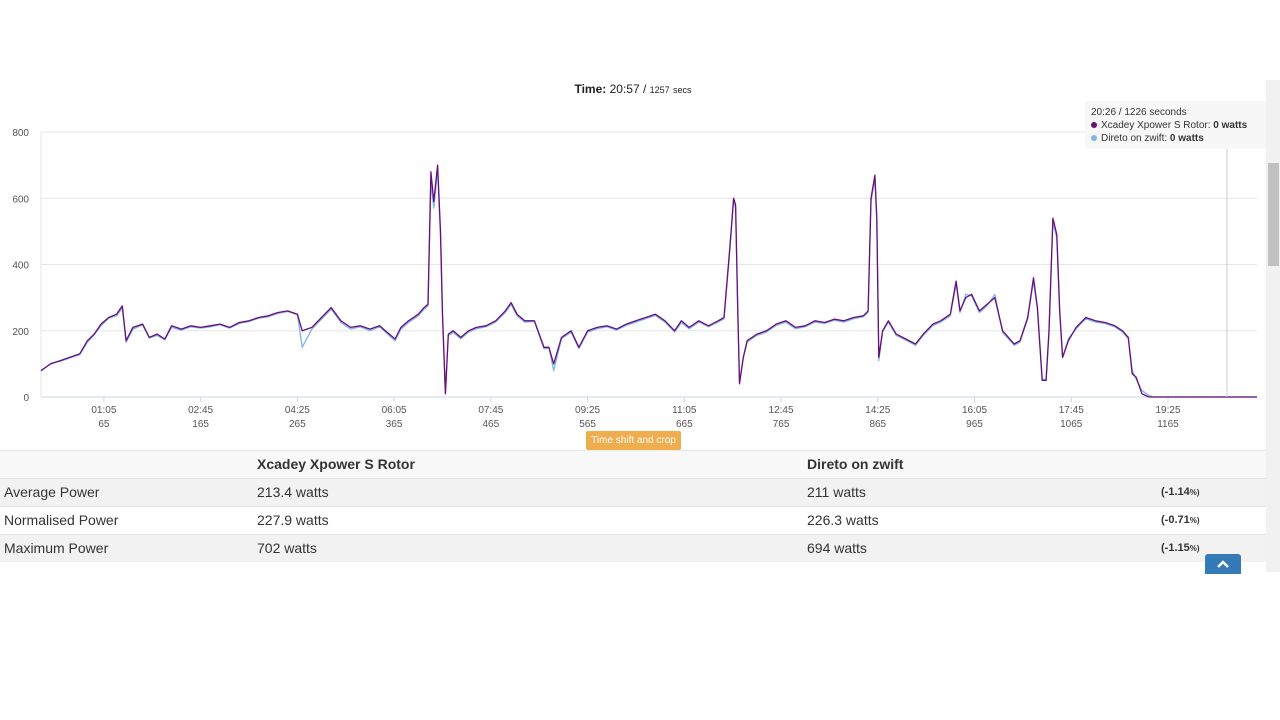  Describe the element at coordinates (297, 424) in the screenshot. I see `x-tick-sublabel: 265` at that location.